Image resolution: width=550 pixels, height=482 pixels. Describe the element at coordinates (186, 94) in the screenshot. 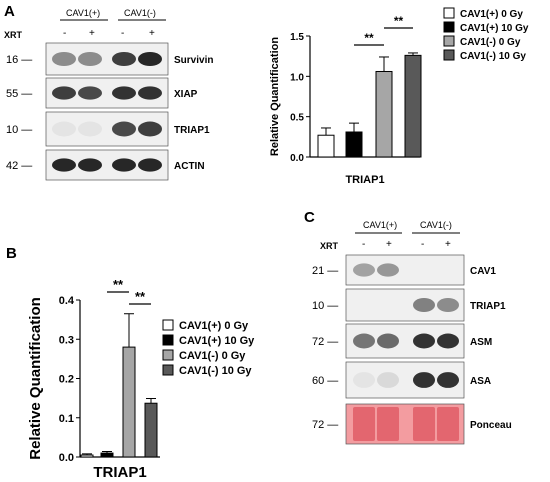

I see `blot-row-label: XIAP` at that location.